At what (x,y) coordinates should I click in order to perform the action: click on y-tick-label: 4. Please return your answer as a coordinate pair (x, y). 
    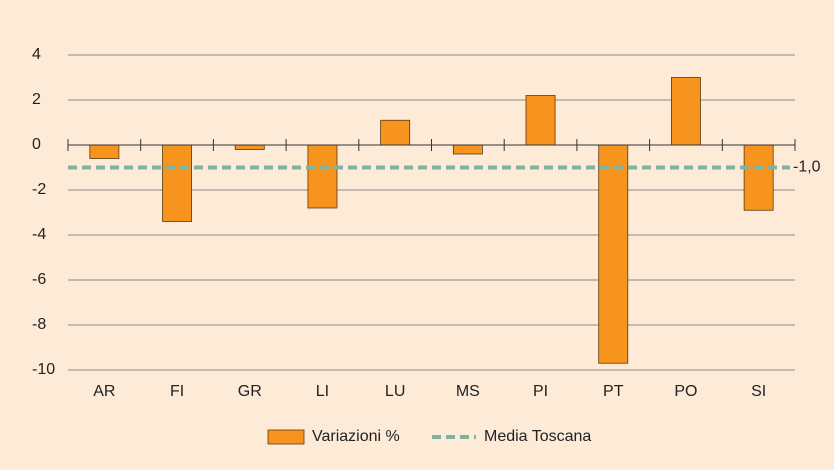
    Looking at the image, I should click on (36, 54).